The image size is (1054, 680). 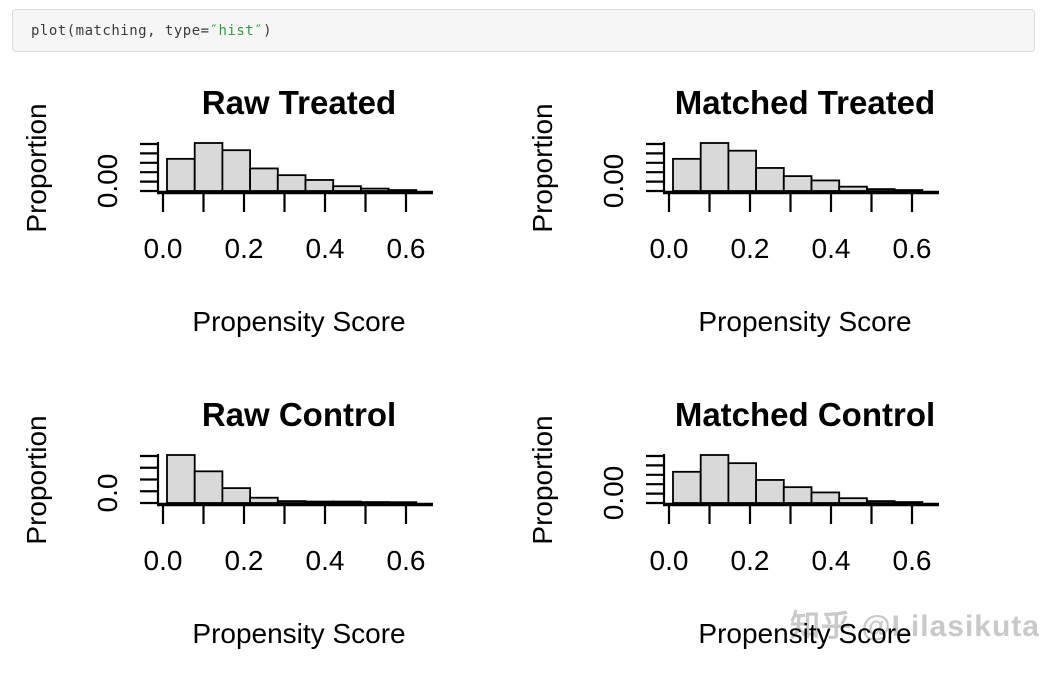 What do you see at coordinates (805, 414) in the screenshot?
I see `plot-title: Matched Control` at bounding box center [805, 414].